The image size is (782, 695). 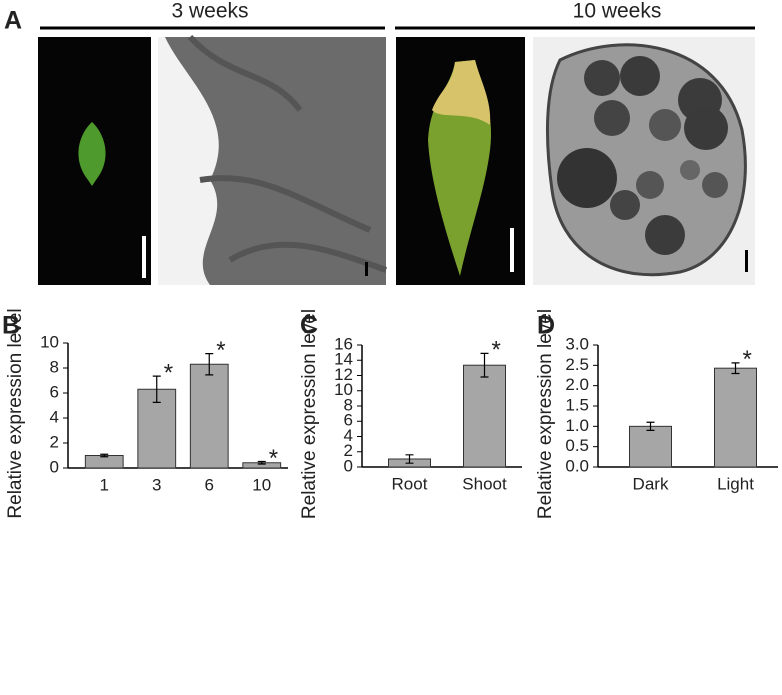 I want to click on panel-label: B, so click(x=11, y=326).